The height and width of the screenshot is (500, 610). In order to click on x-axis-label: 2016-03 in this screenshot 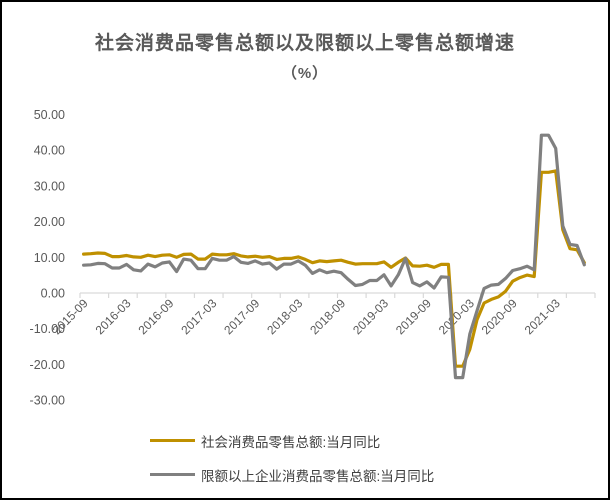, I will do `click(113, 316)`.